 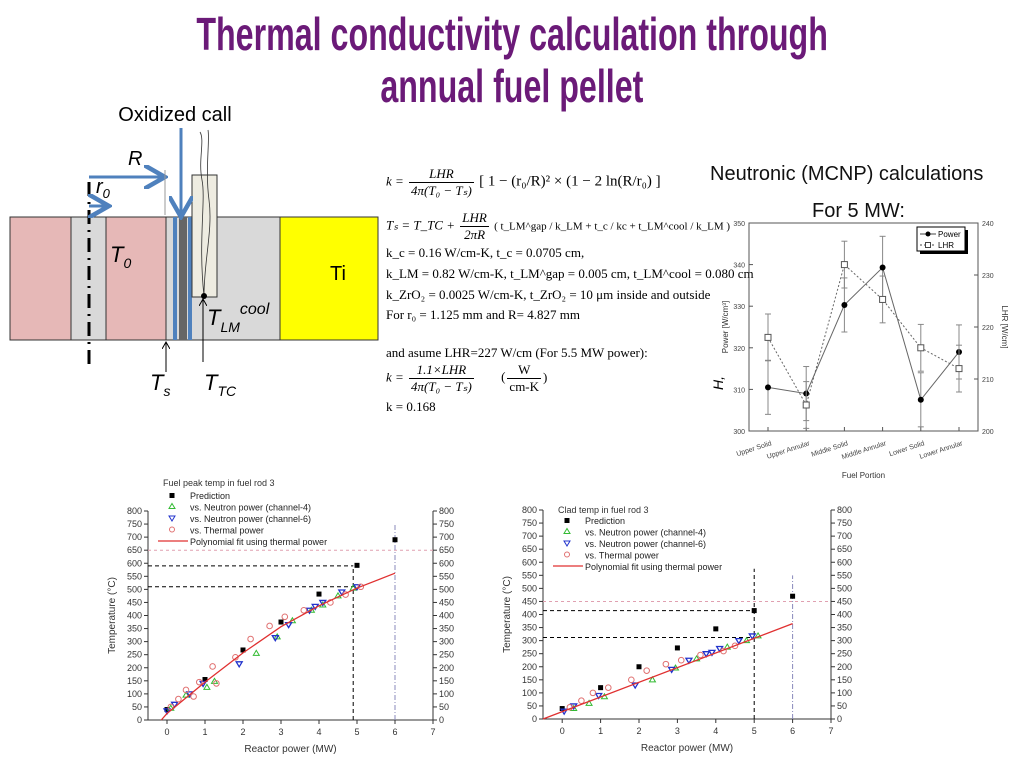 I want to click on y2-tick-label: 50, so click(x=444, y=707).